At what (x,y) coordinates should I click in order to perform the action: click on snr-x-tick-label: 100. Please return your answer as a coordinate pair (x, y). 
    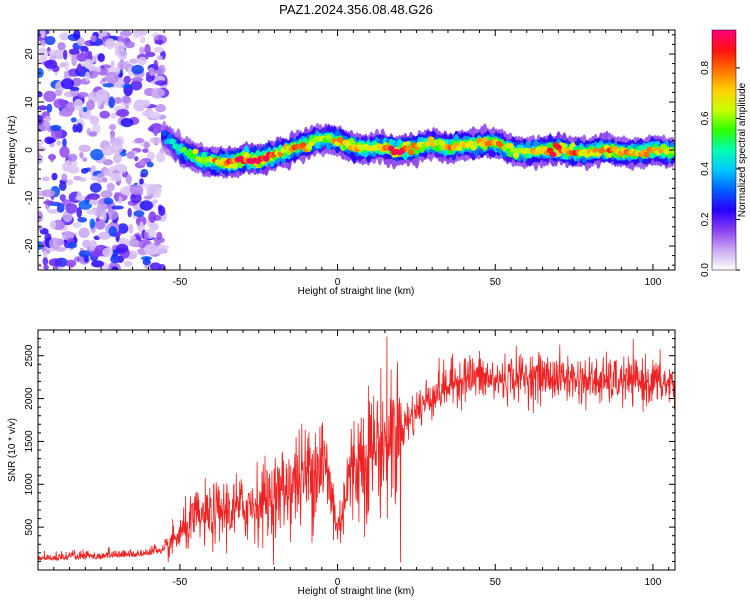
    Looking at the image, I should click on (653, 582).